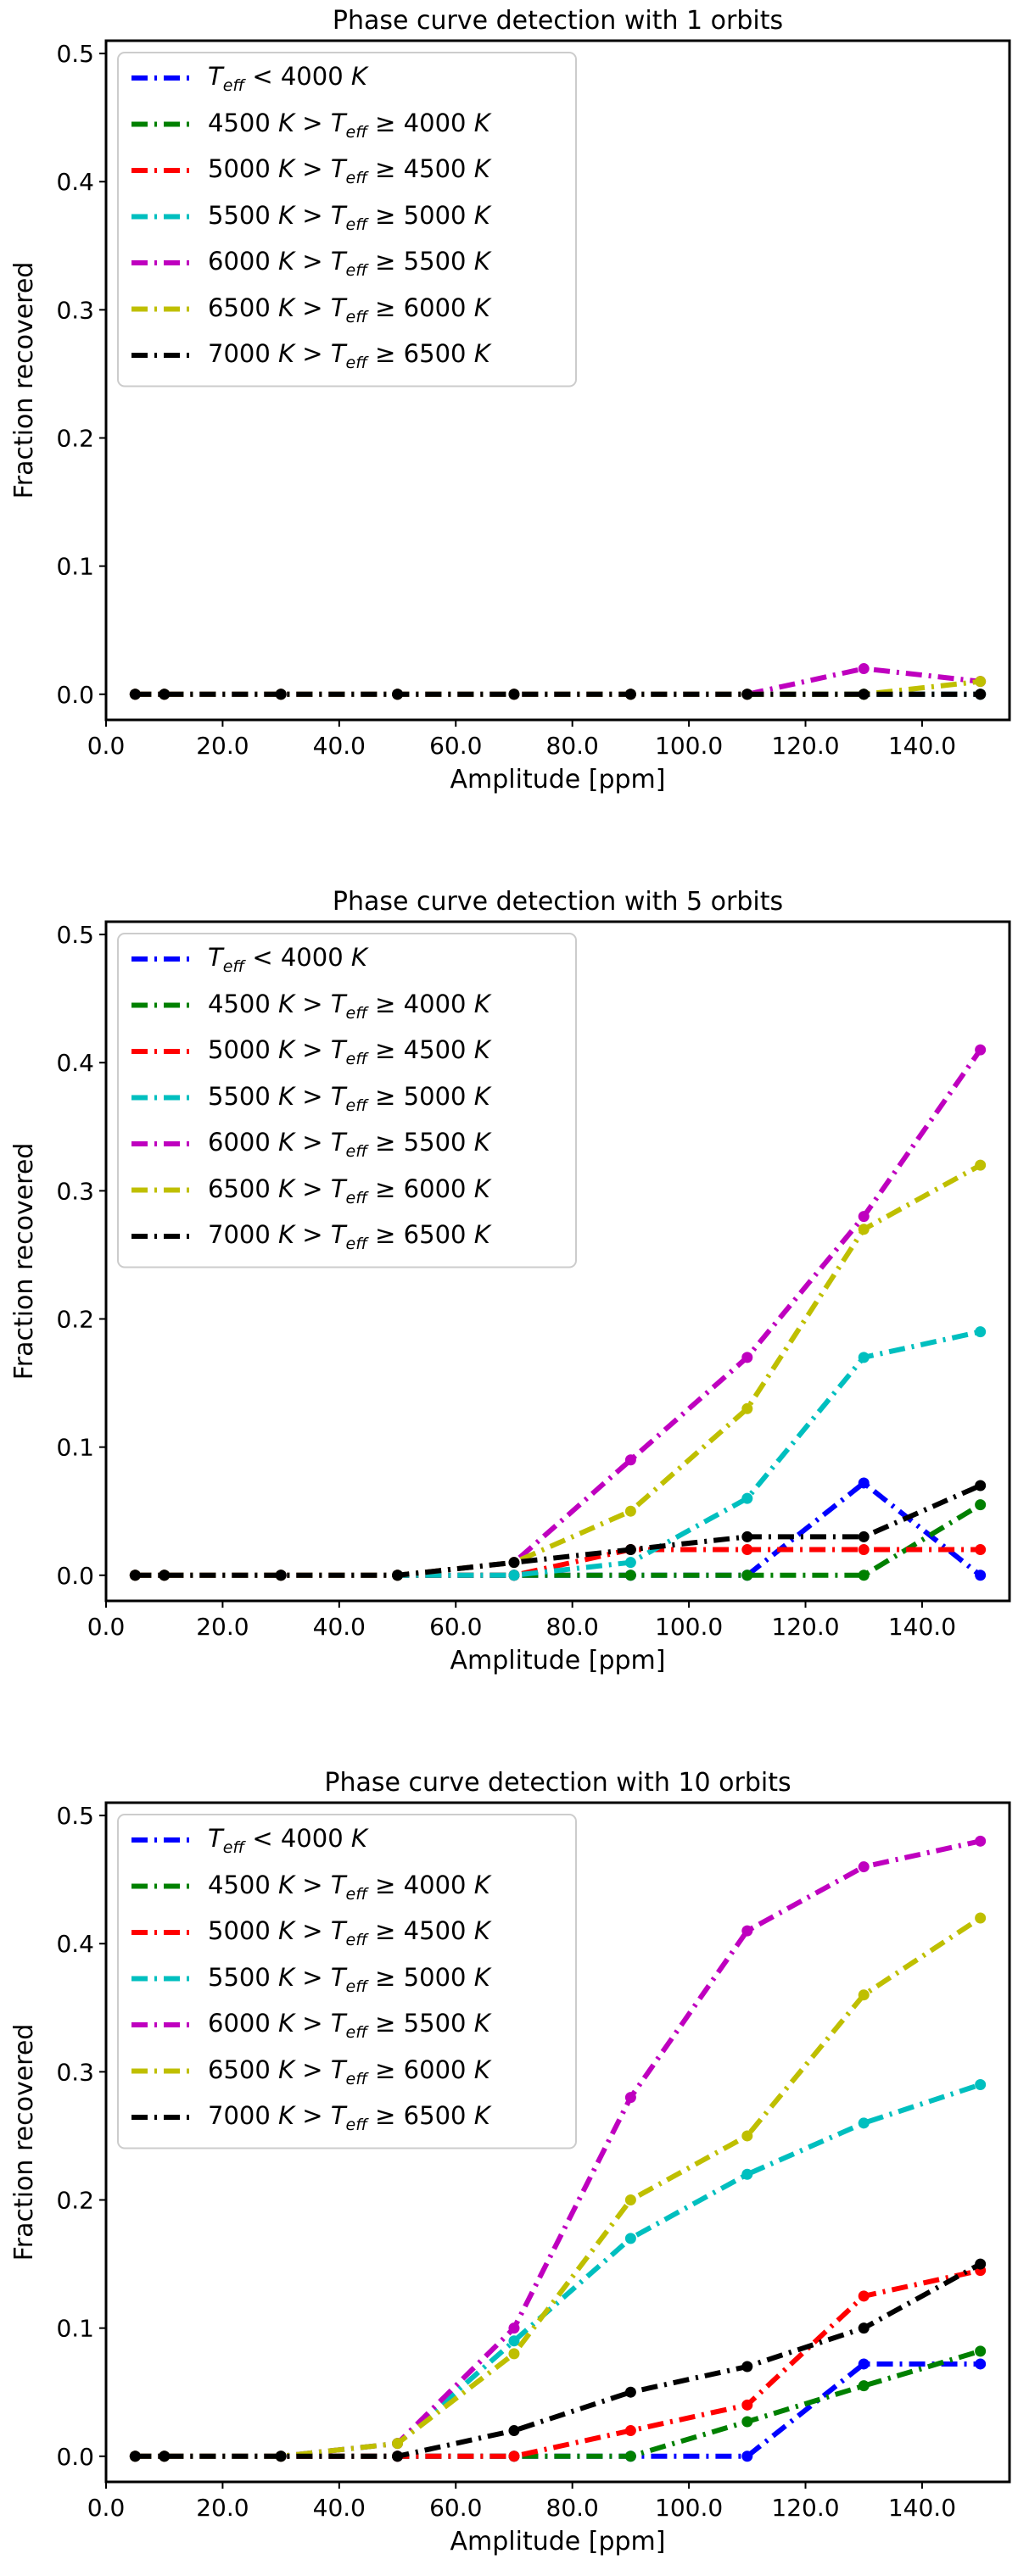  What do you see at coordinates (349, 309) in the screenshot?
I see `legend-label-box: 6500 K > Teff ≥ 6000 K` at bounding box center [349, 309].